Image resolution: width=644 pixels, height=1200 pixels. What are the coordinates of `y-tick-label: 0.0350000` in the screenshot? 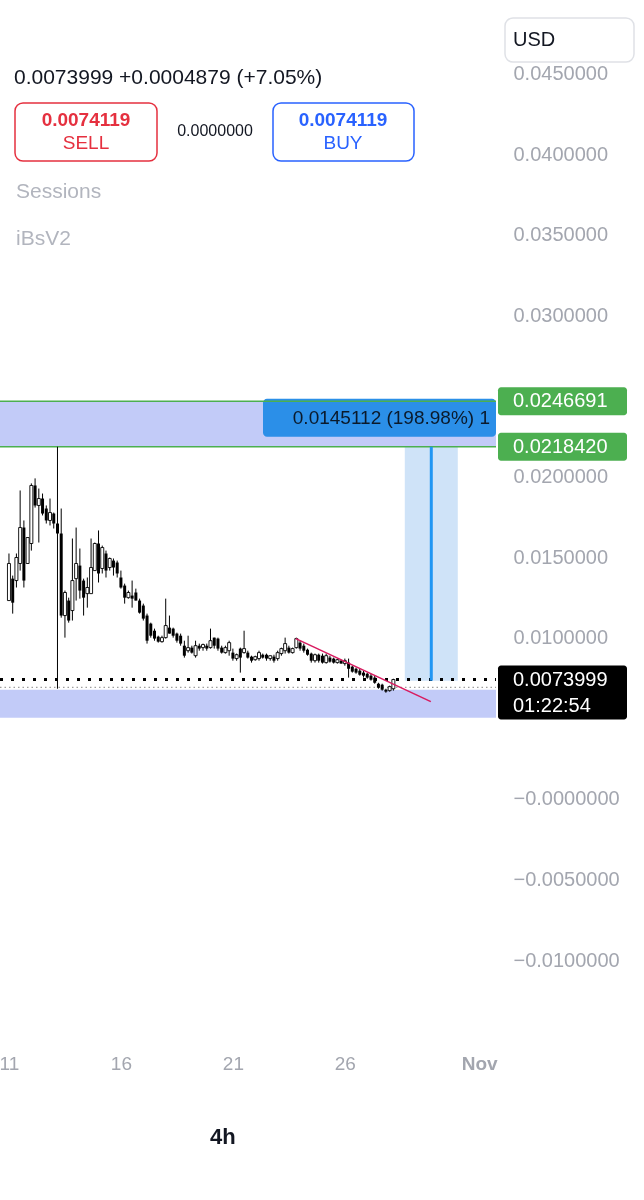 It's located at (561, 234).